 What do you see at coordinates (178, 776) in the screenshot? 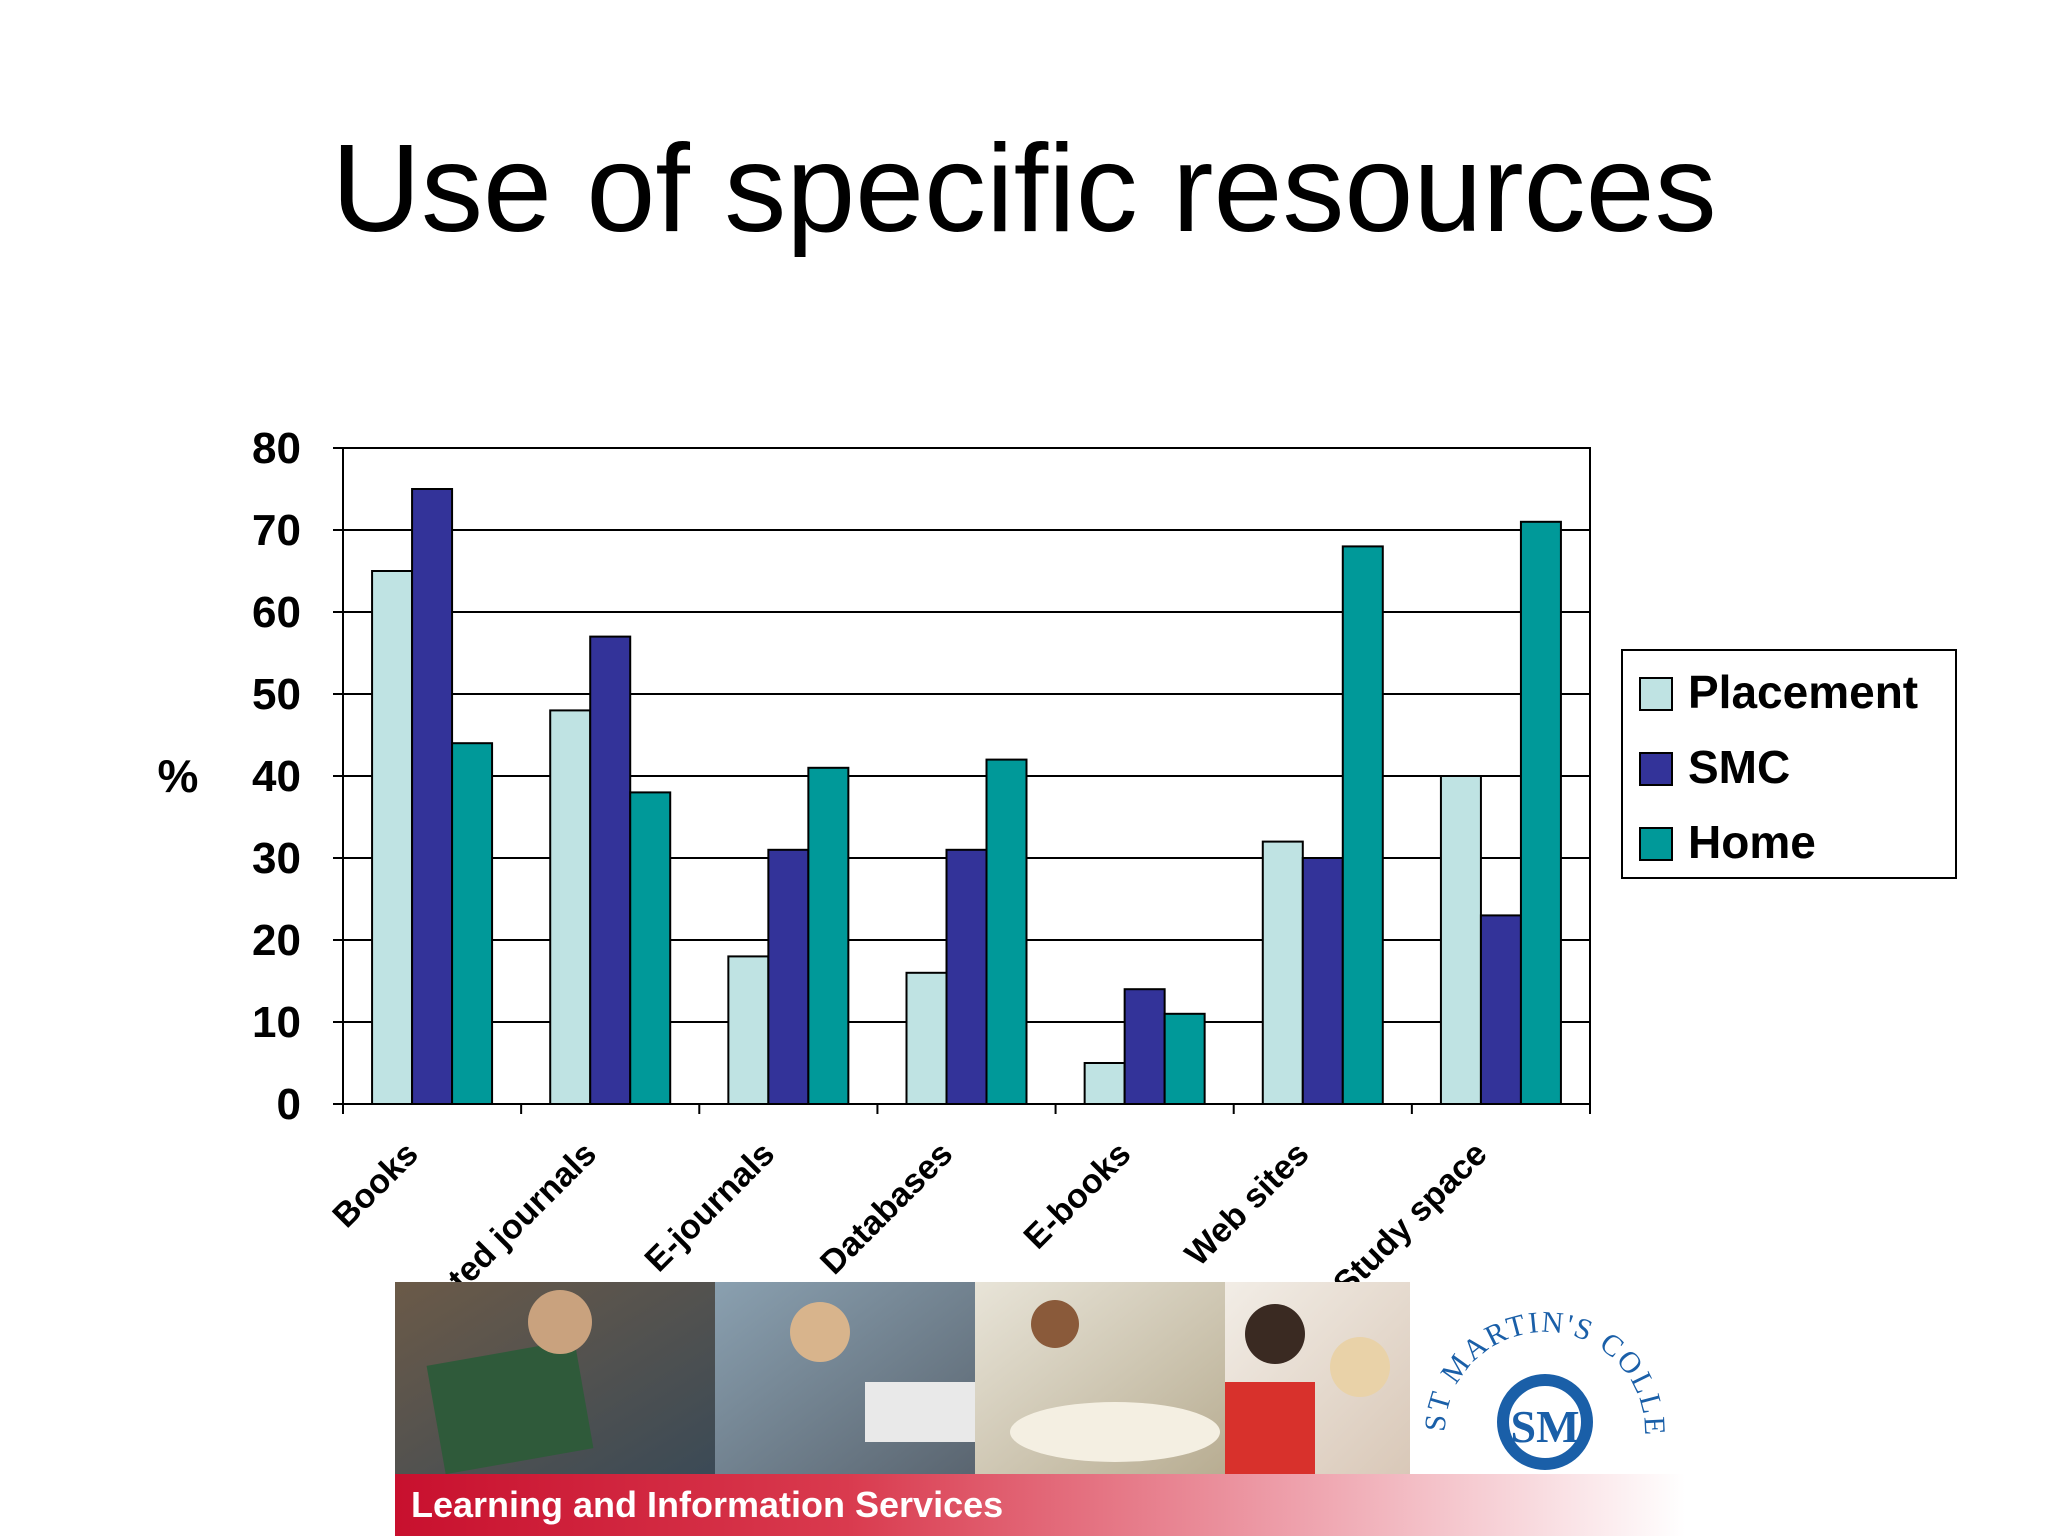
I see `y-axis-label: %` at bounding box center [178, 776].